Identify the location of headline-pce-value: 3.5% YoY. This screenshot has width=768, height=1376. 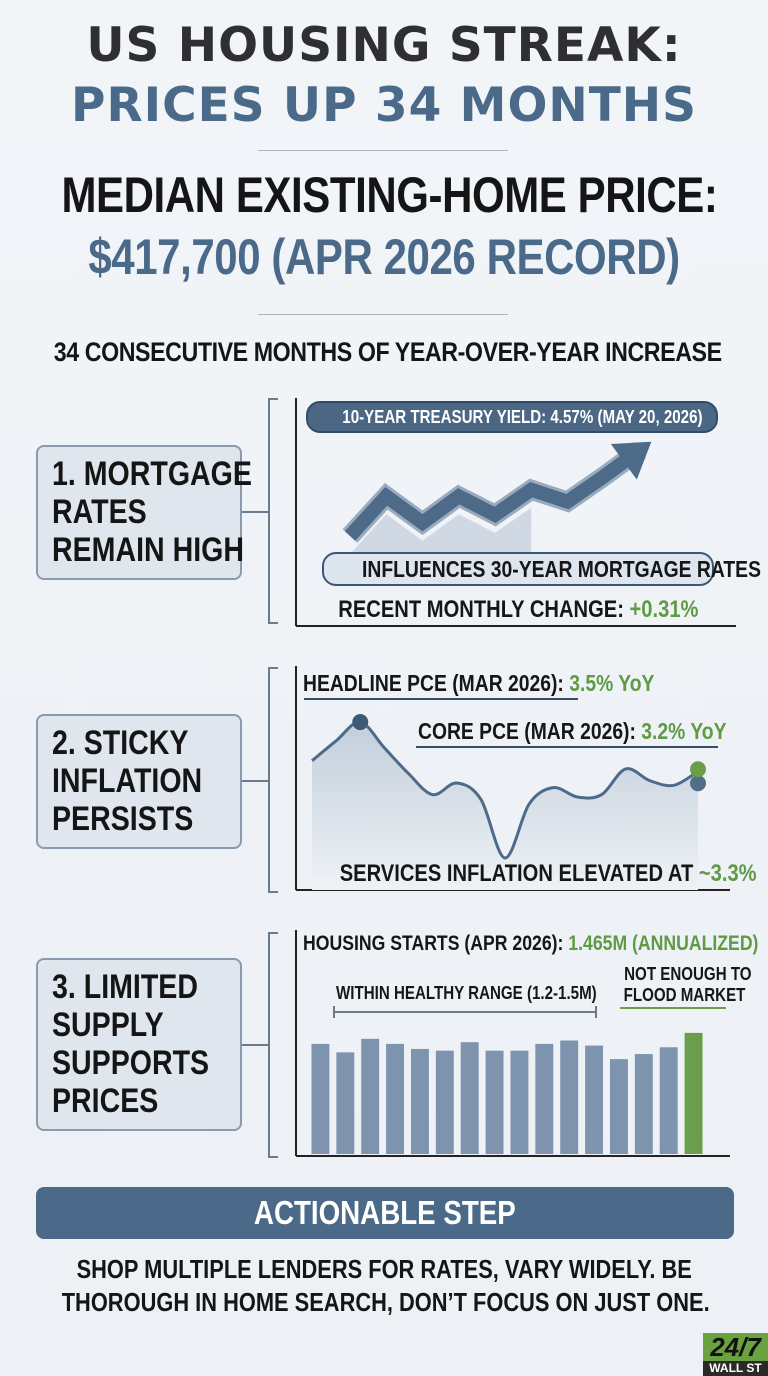
(612, 683).